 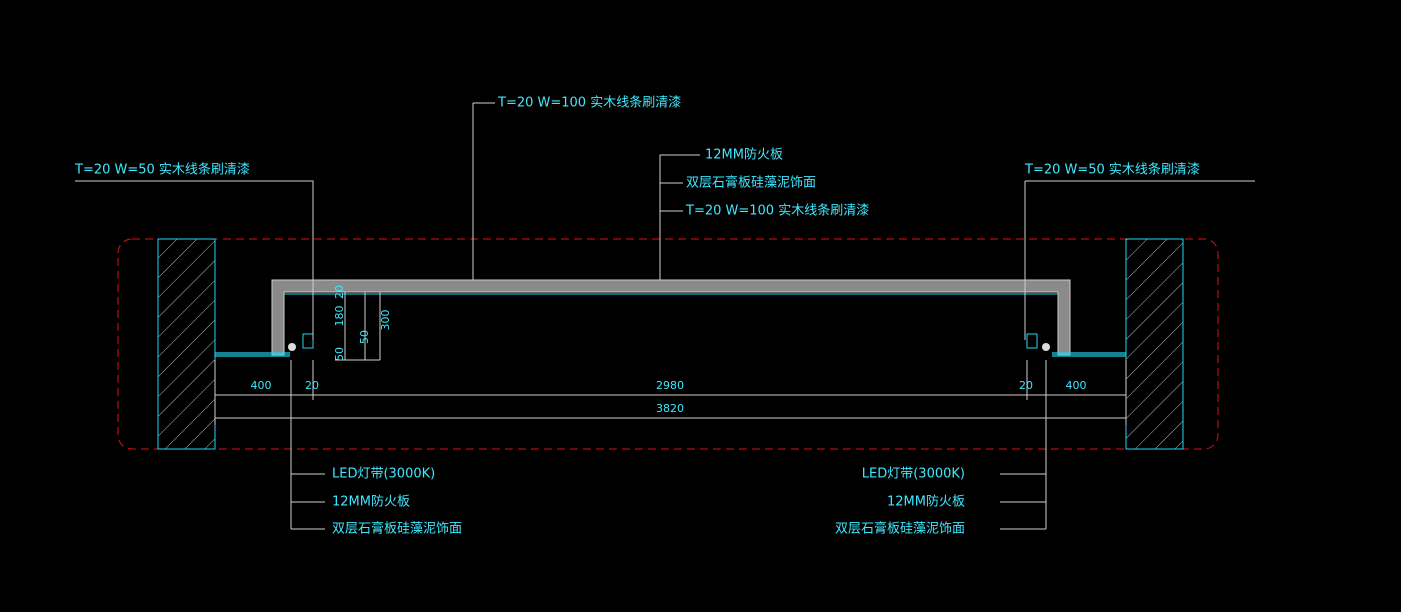 I want to click on dim-vertical, so click(x=358, y=326).